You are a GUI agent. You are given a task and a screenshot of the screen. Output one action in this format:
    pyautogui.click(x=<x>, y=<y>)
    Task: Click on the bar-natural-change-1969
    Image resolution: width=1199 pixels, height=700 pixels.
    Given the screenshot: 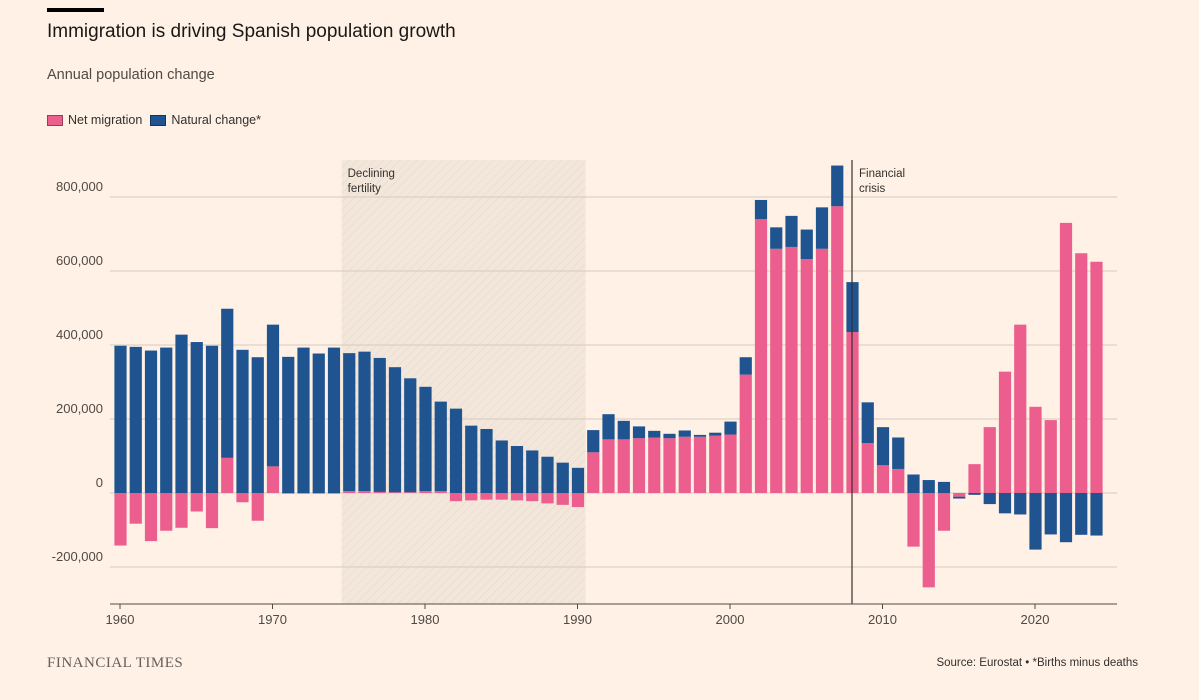 What is the action you would take?
    pyautogui.click(x=257, y=425)
    